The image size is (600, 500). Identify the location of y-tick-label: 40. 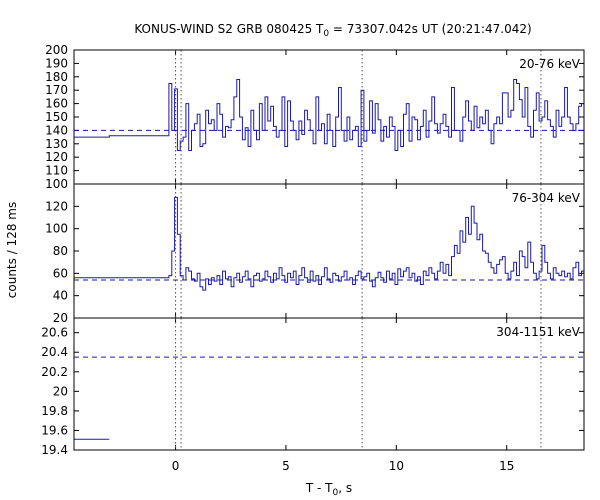
(60, 296).